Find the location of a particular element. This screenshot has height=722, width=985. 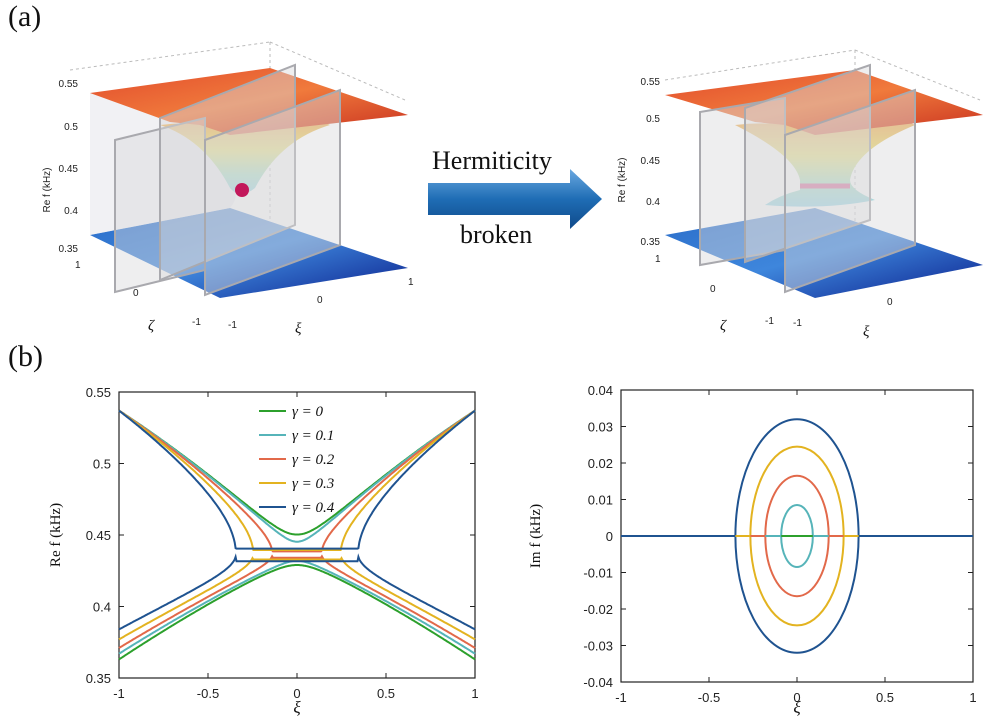

cut-planes-left is located at coordinates (227, 180).